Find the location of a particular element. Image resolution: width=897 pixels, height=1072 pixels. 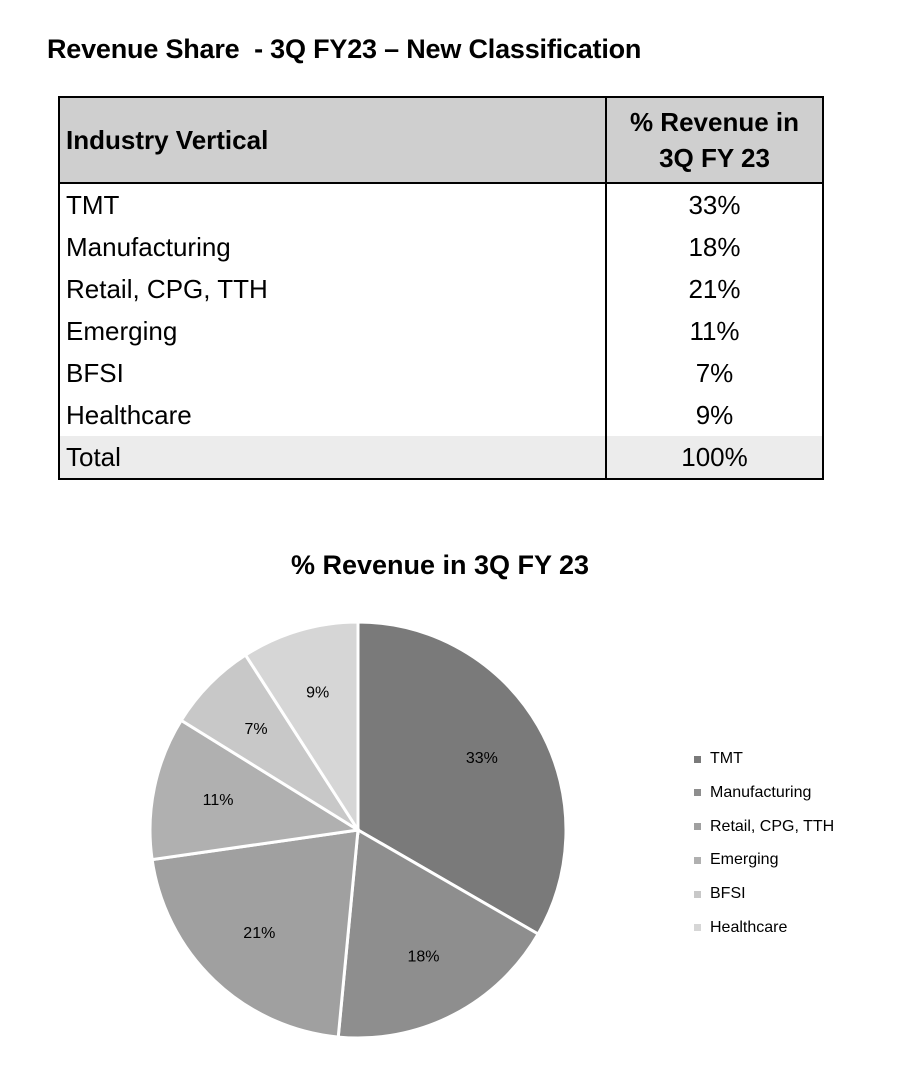

table-total-row: Total 100% is located at coordinates (441, 457).